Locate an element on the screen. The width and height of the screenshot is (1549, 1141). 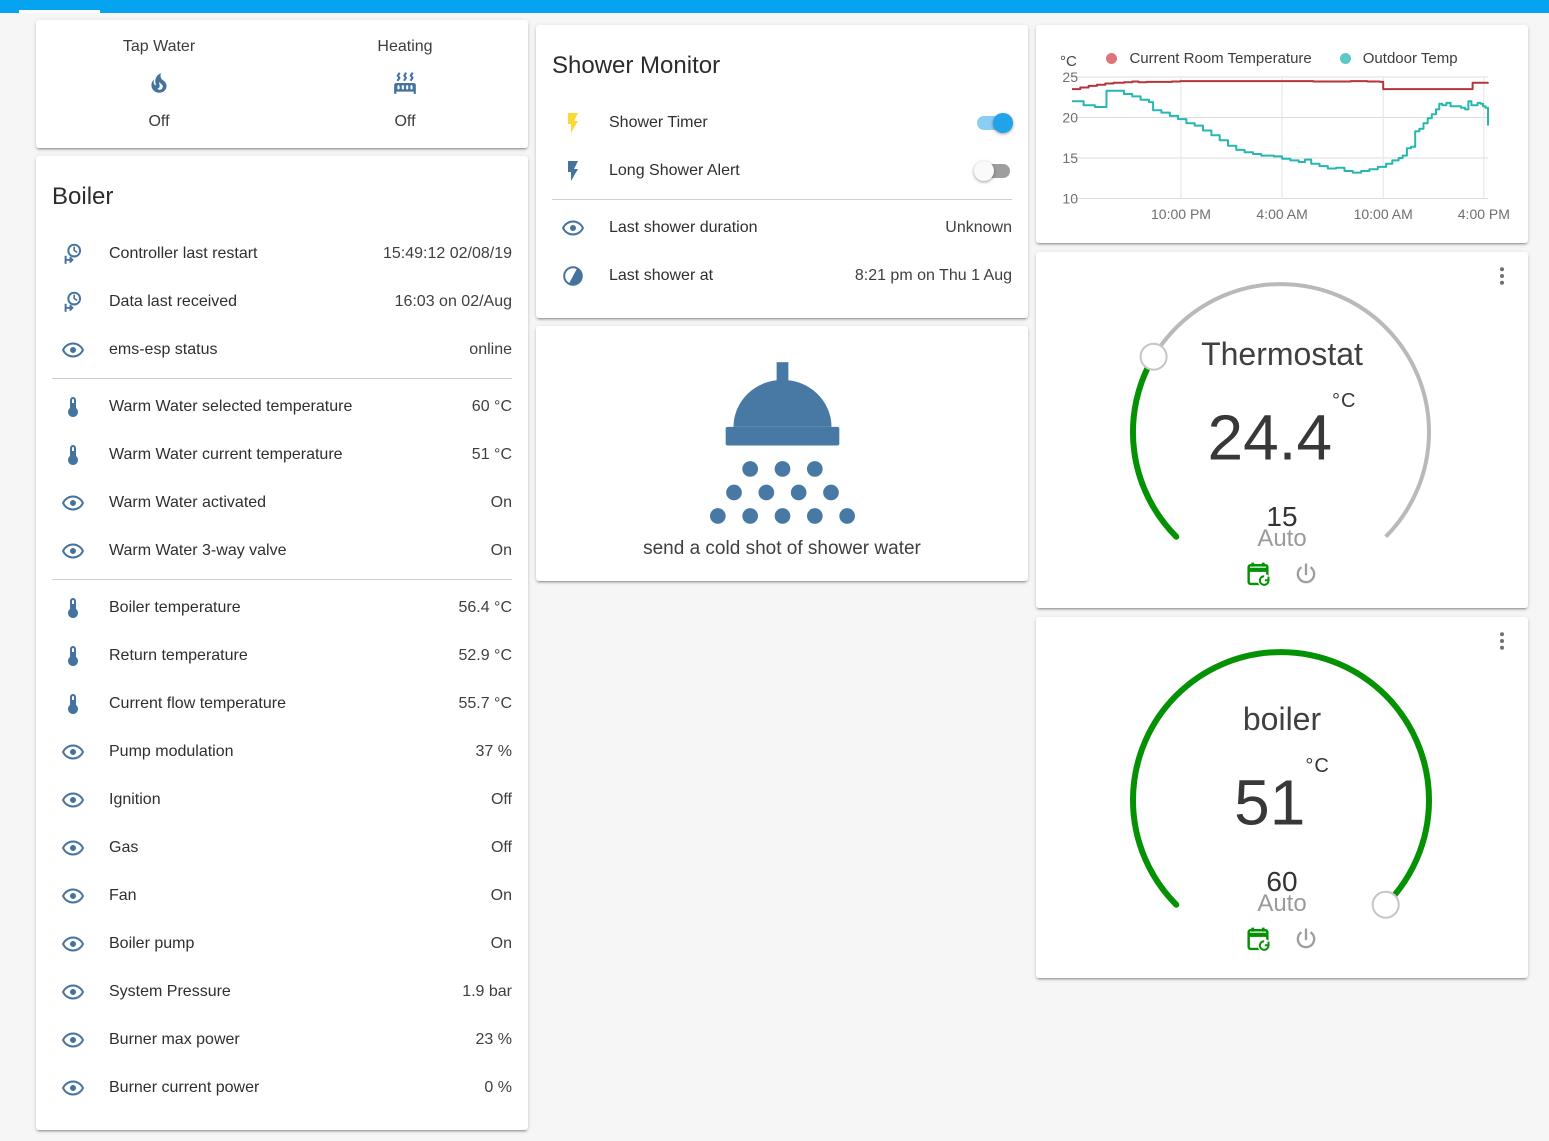
entity-label: Warm Water activated is located at coordinates (188, 502).